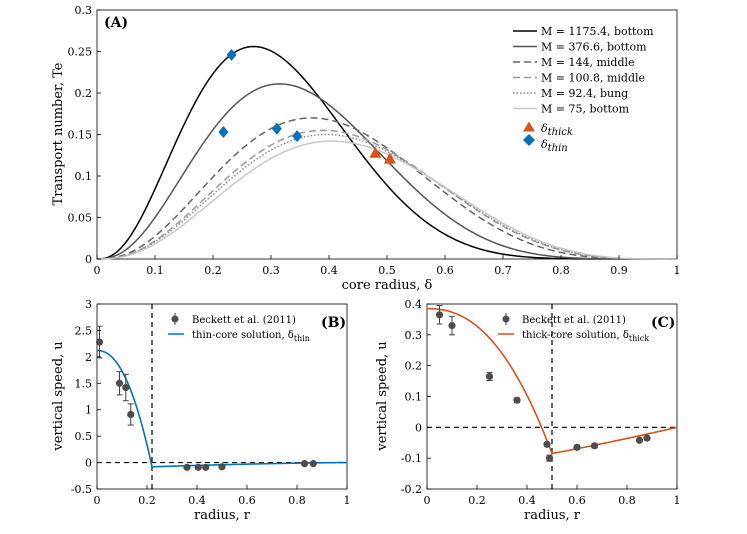 The height and width of the screenshot is (534, 747). I want to click on panel-b-ytick-label: 3, so click(88, 304).